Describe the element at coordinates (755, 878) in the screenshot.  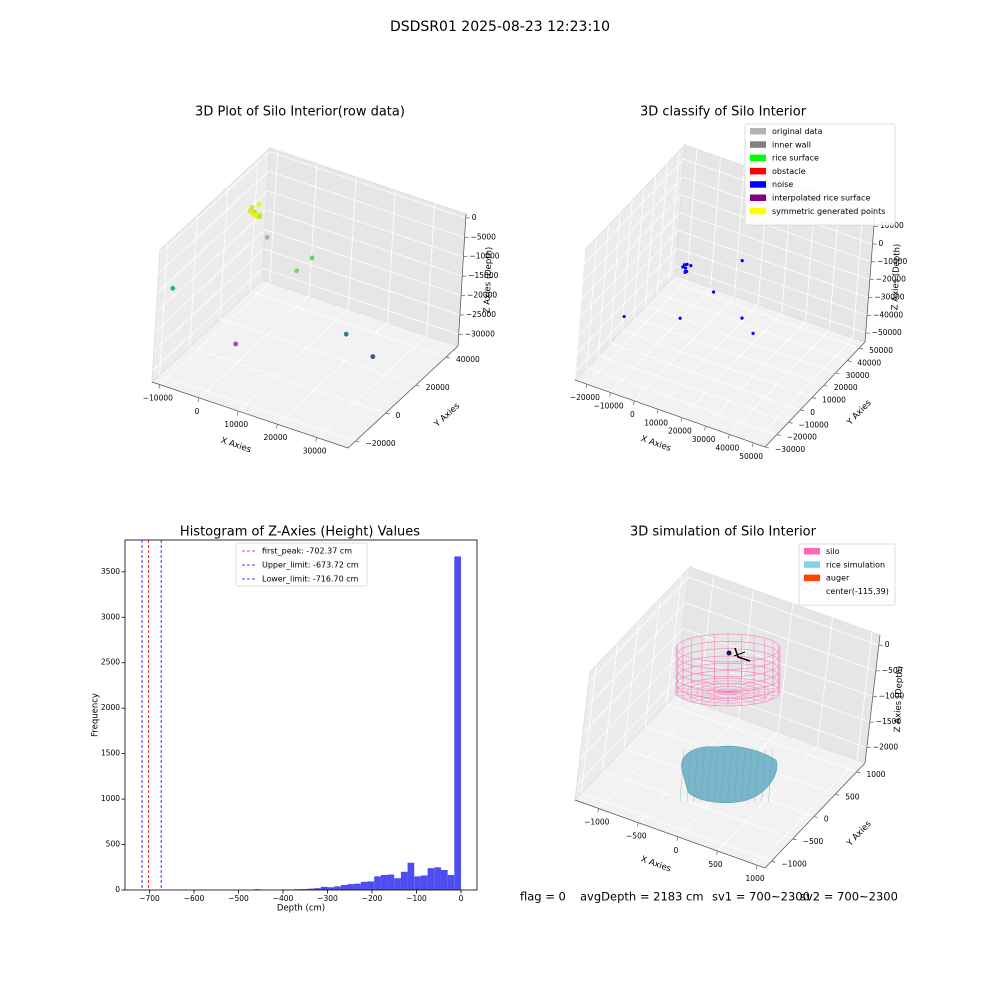
I see `x-tick-label: 1000` at that location.